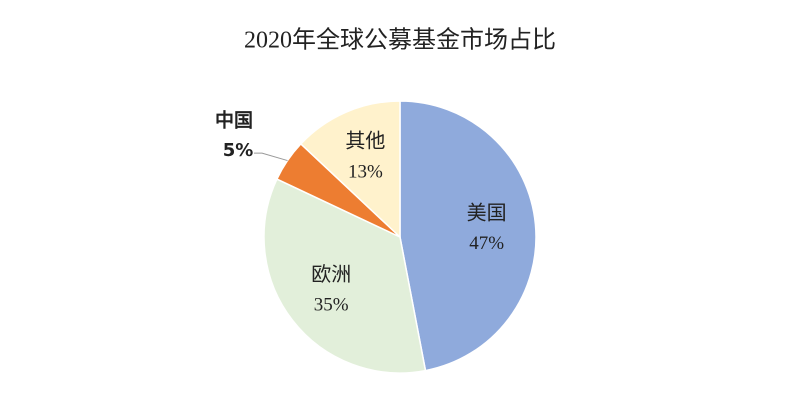 This screenshot has height=416, width=800. What do you see at coordinates (331, 274) in the screenshot?
I see `slice-label: 欧洲` at bounding box center [331, 274].